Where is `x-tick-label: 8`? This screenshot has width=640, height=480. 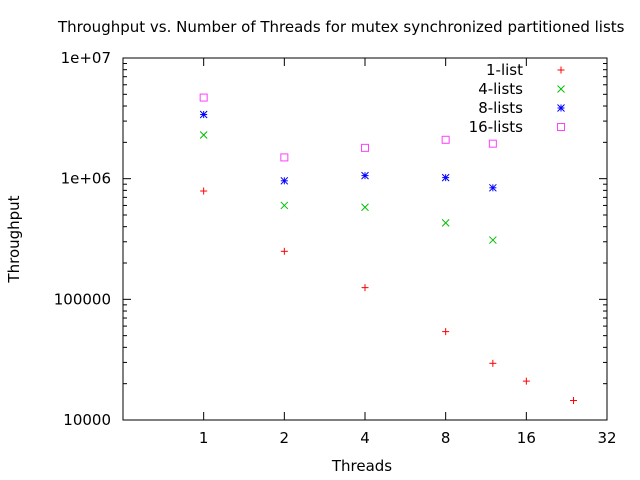 x-tick-label: 8 is located at coordinates (446, 438).